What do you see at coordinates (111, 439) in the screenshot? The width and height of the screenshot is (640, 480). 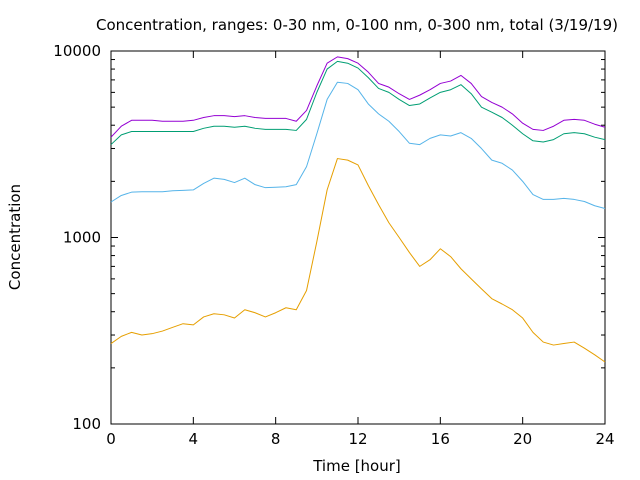 I see `x-tick-label: 0` at bounding box center [111, 439].